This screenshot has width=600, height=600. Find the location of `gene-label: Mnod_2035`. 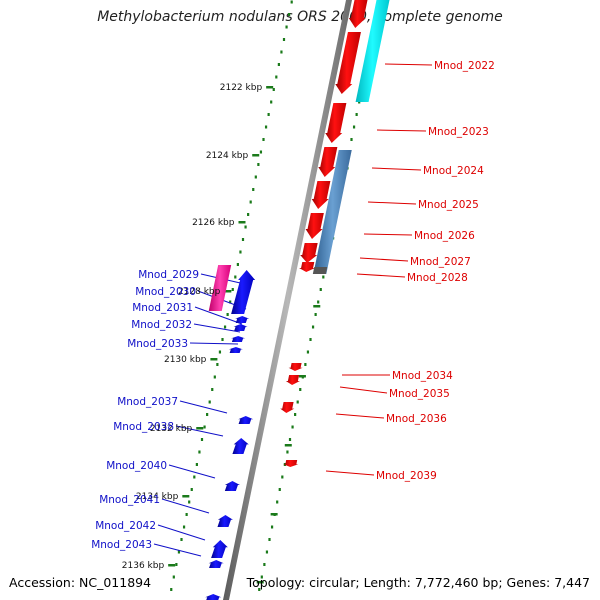

gene-label: Mnod_2035 is located at coordinates (419, 394).